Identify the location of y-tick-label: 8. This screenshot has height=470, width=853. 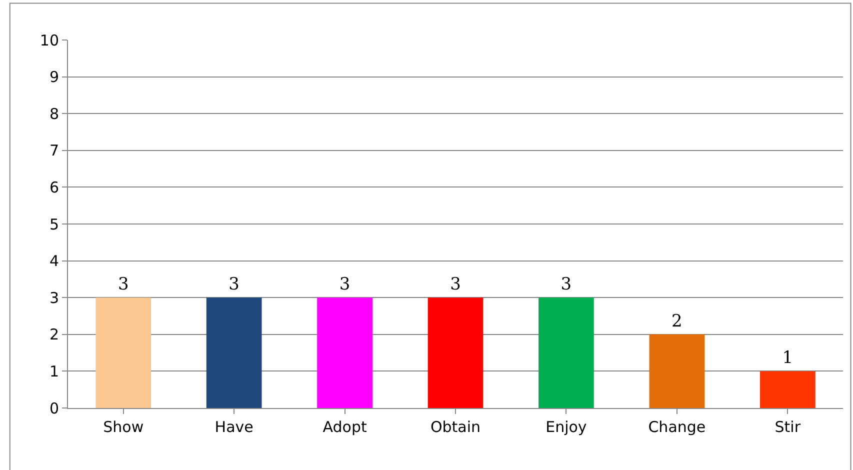
(54, 113).